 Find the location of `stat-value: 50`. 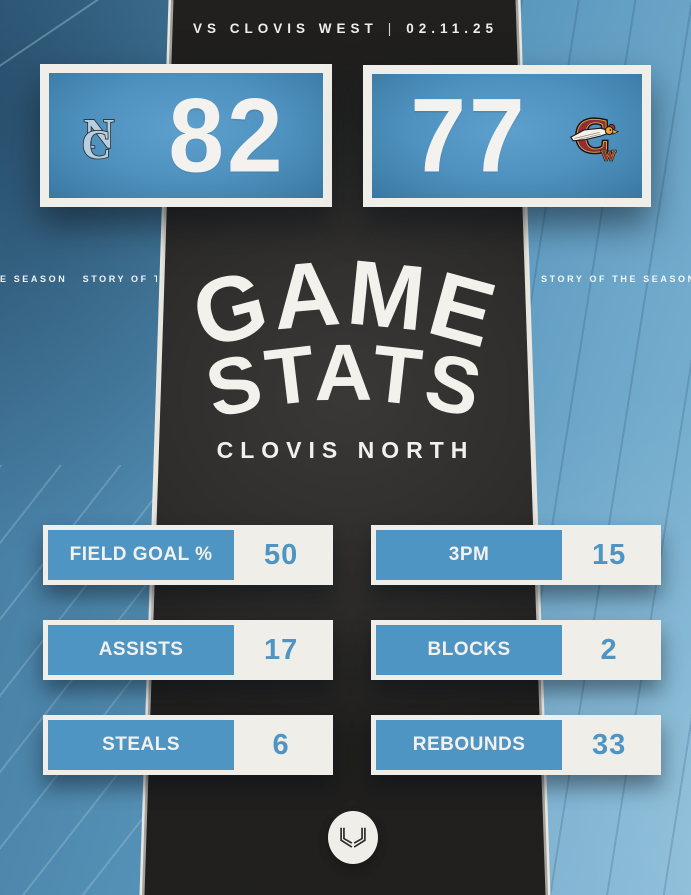

stat-value: 50 is located at coordinates (281, 554).